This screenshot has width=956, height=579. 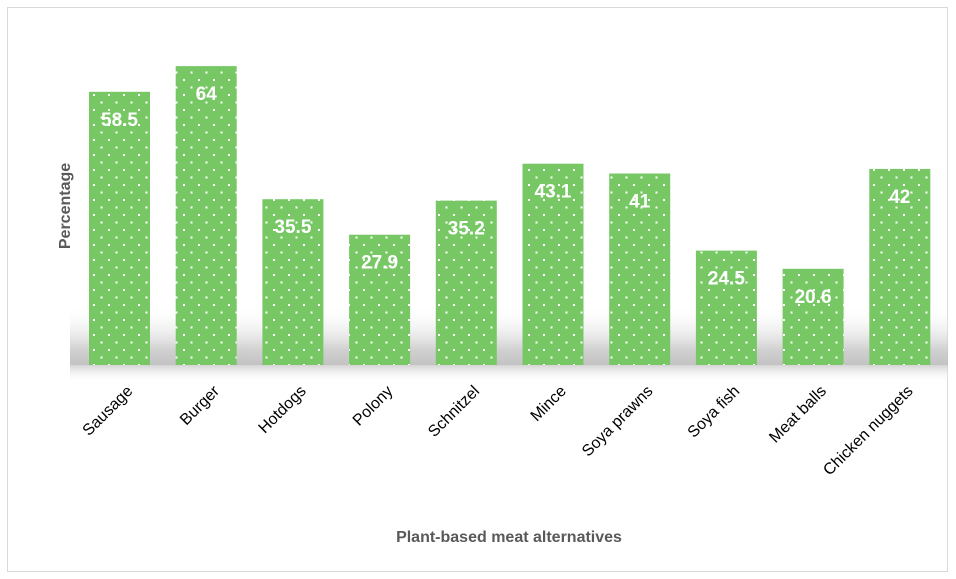 What do you see at coordinates (509, 374) in the screenshot?
I see `floor-shadow-lower` at bounding box center [509, 374].